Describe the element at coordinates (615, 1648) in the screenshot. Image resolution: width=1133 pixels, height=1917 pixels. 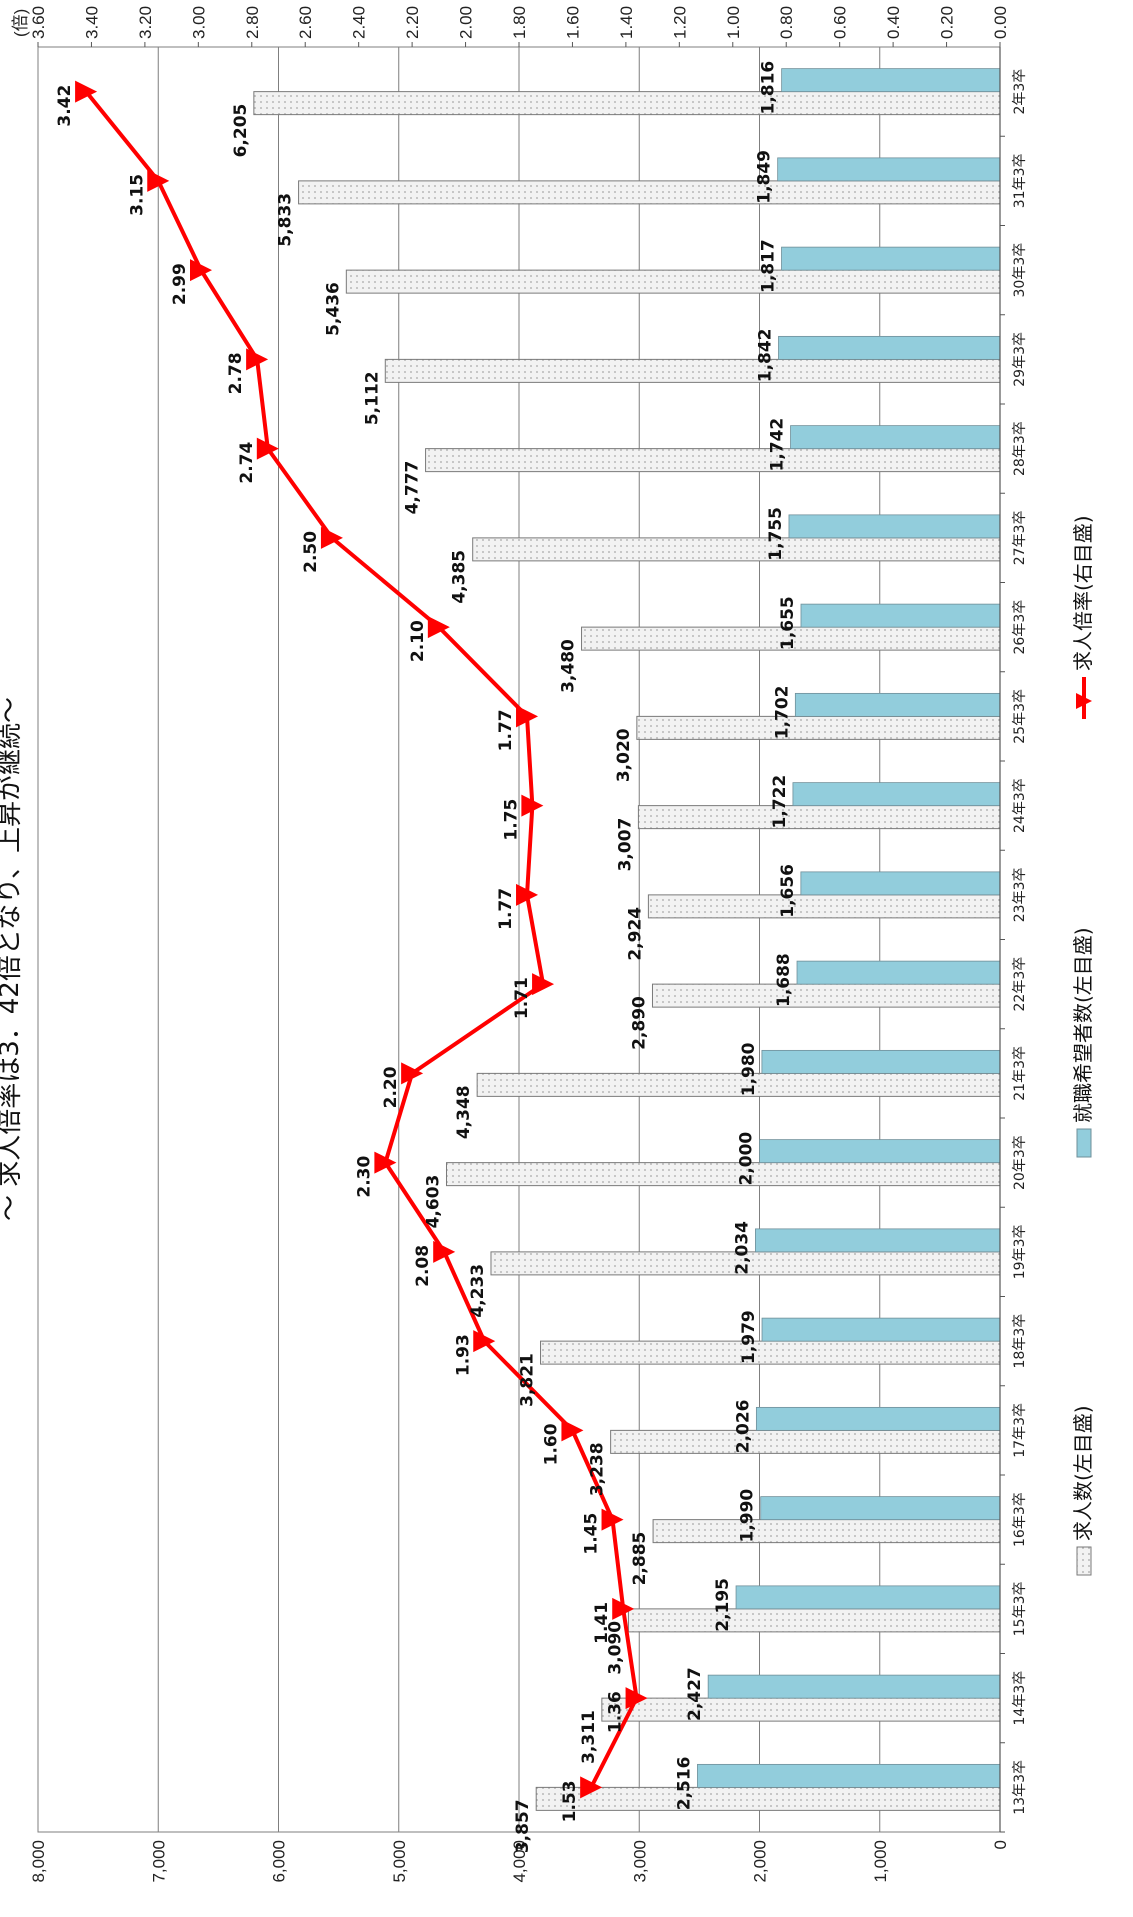
I see `data-label-kyujinsu: 3,090` at that location.